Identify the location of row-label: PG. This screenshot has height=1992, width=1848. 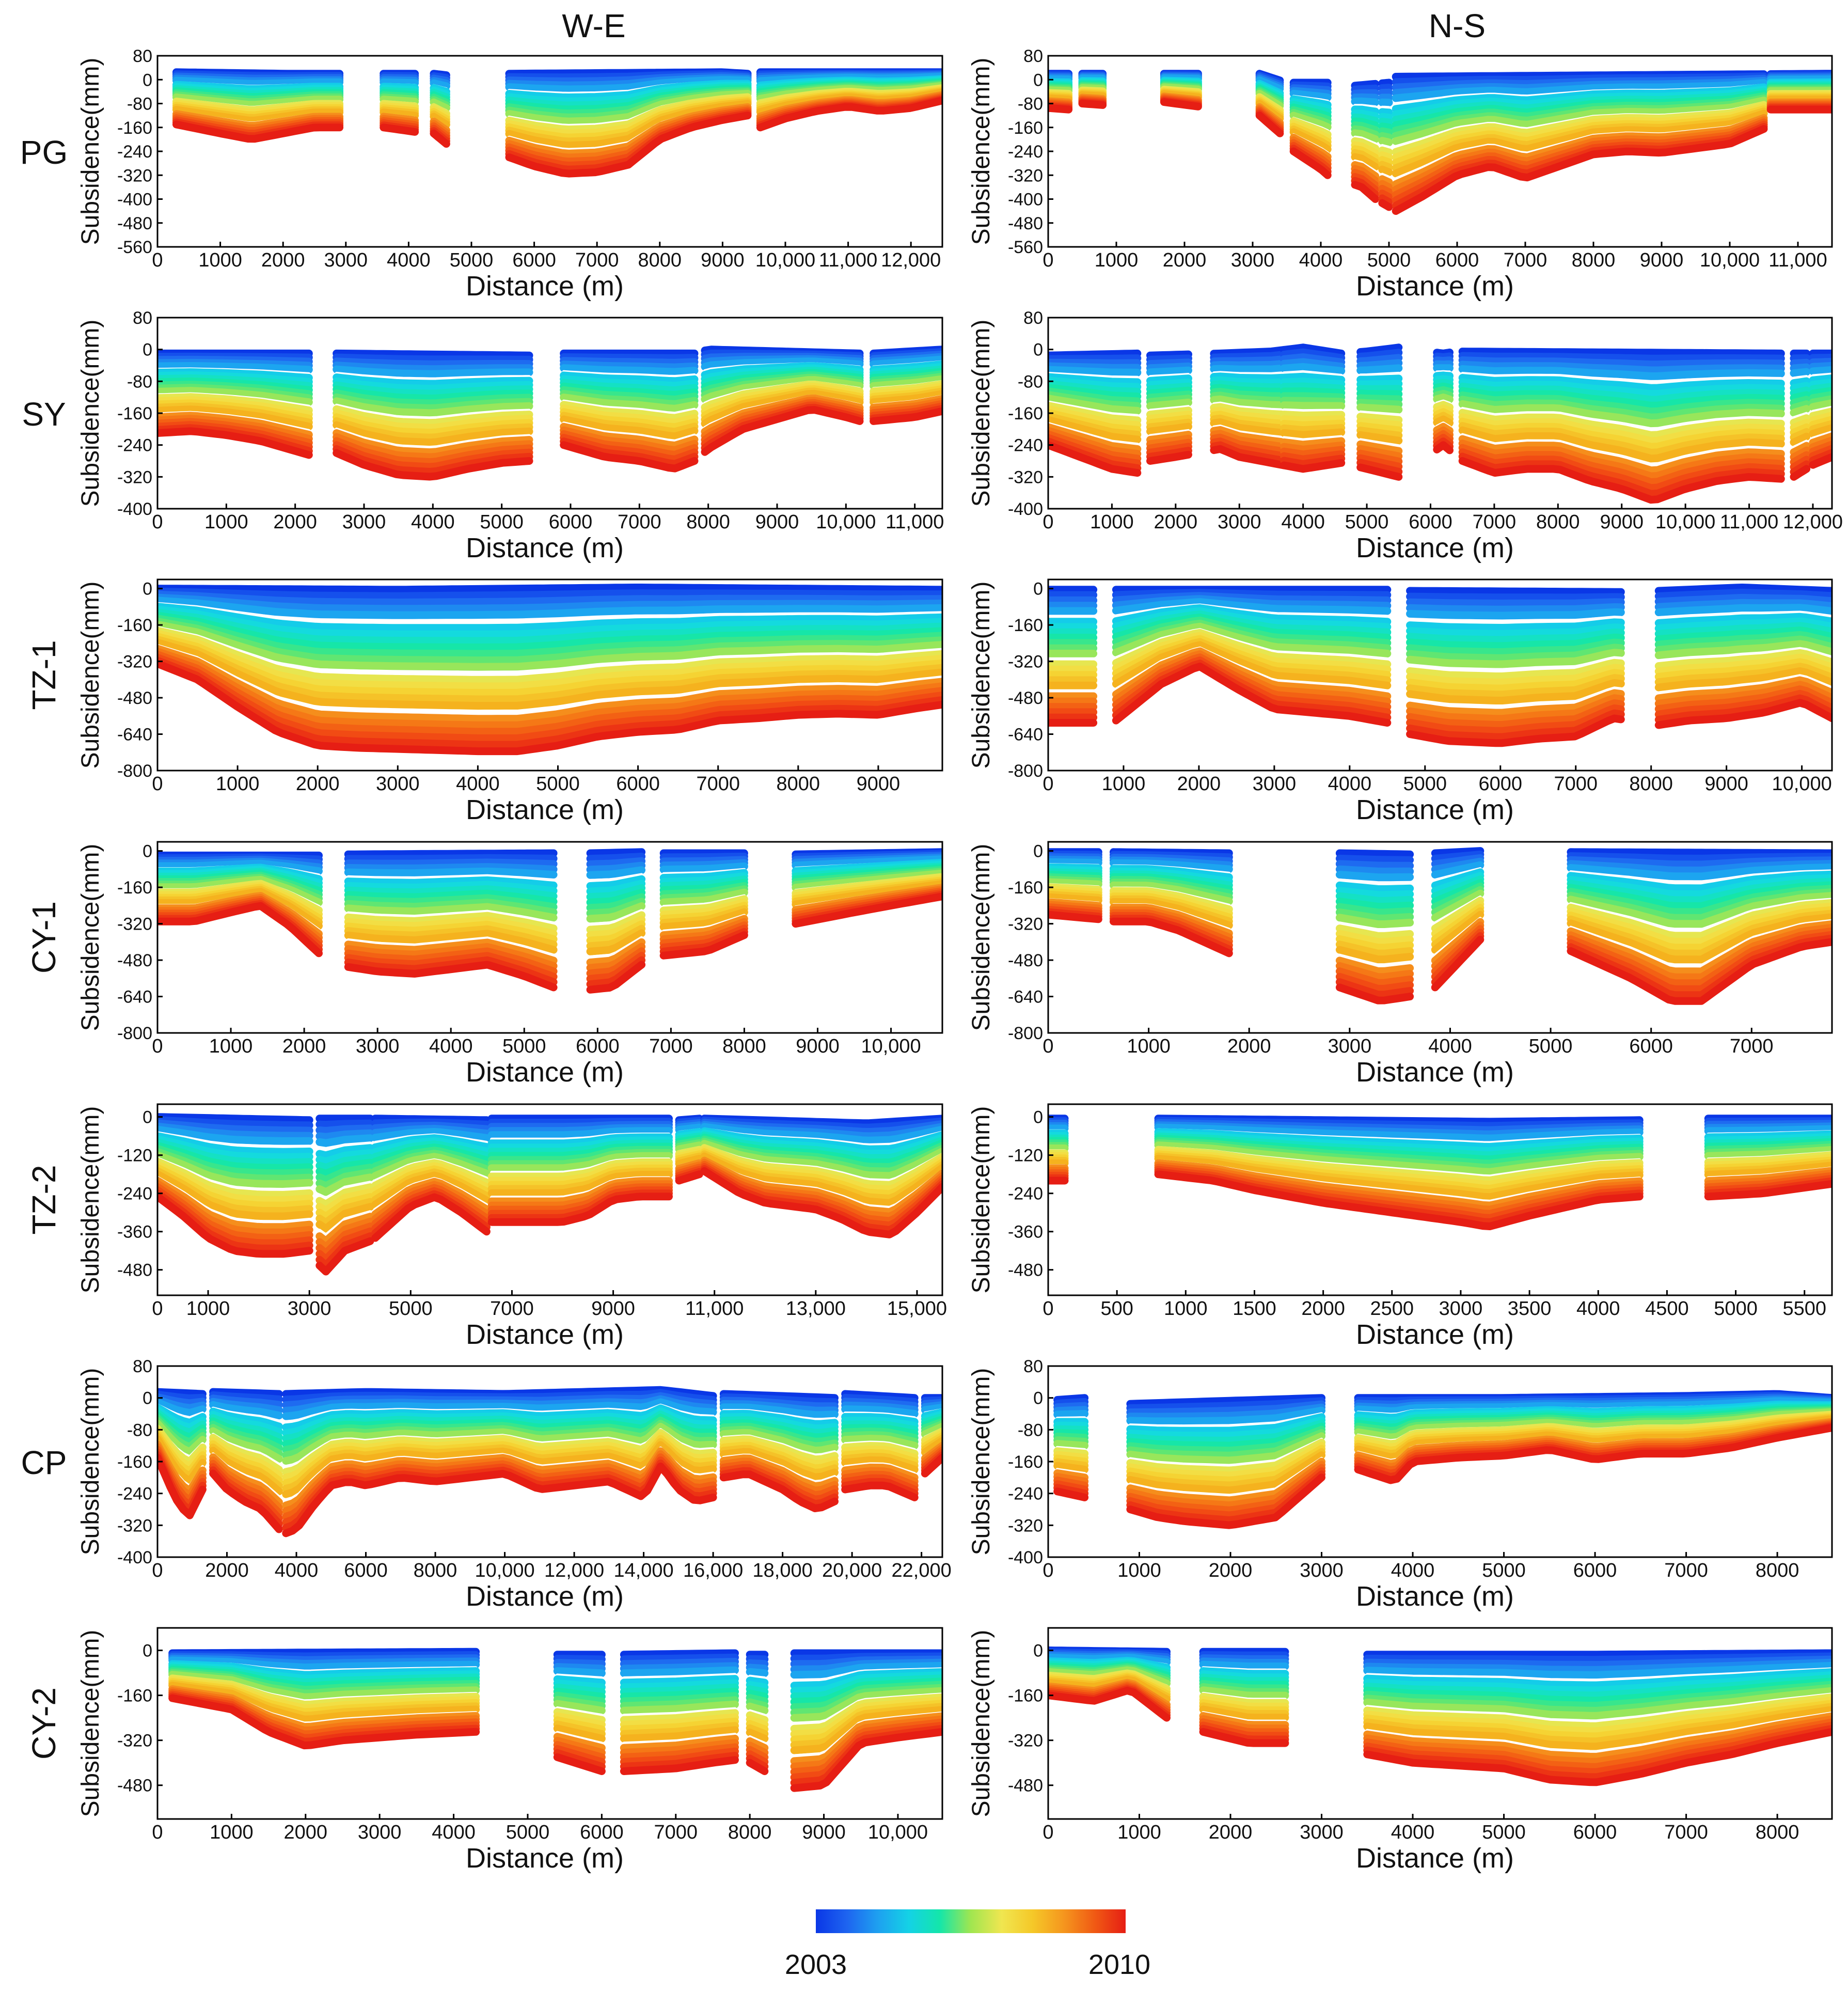
(44, 153).